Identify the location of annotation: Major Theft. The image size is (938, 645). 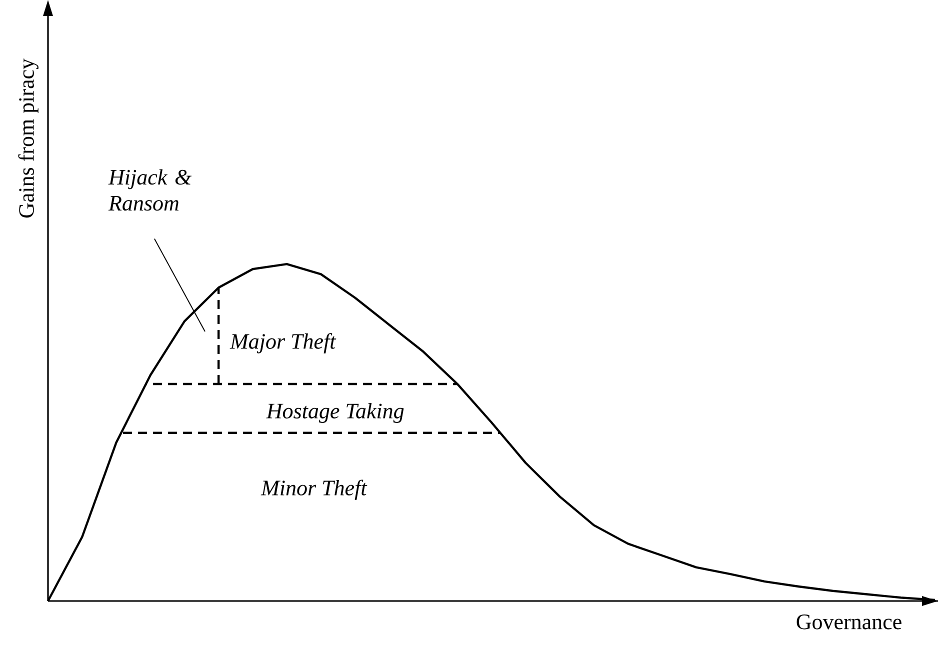
(283, 343).